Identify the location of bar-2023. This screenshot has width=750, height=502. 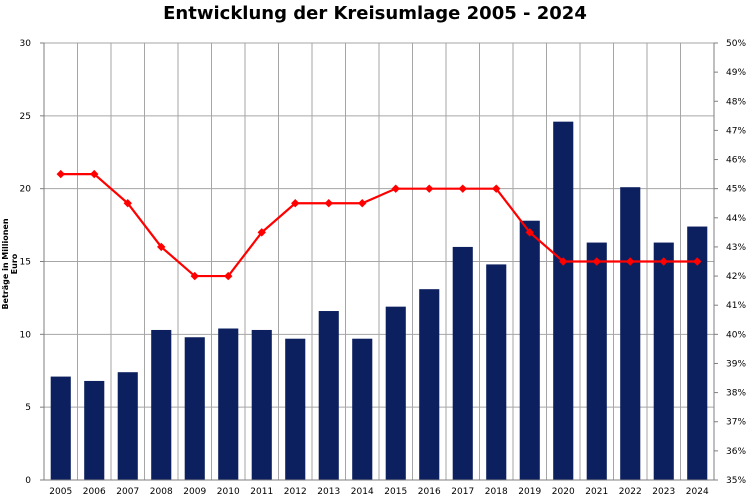
(663, 361).